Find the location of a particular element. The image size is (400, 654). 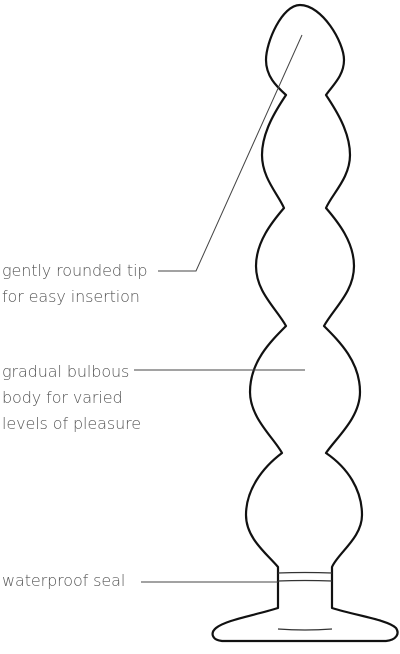

callout-seal-line-1: waterproof seal is located at coordinates (64, 580).